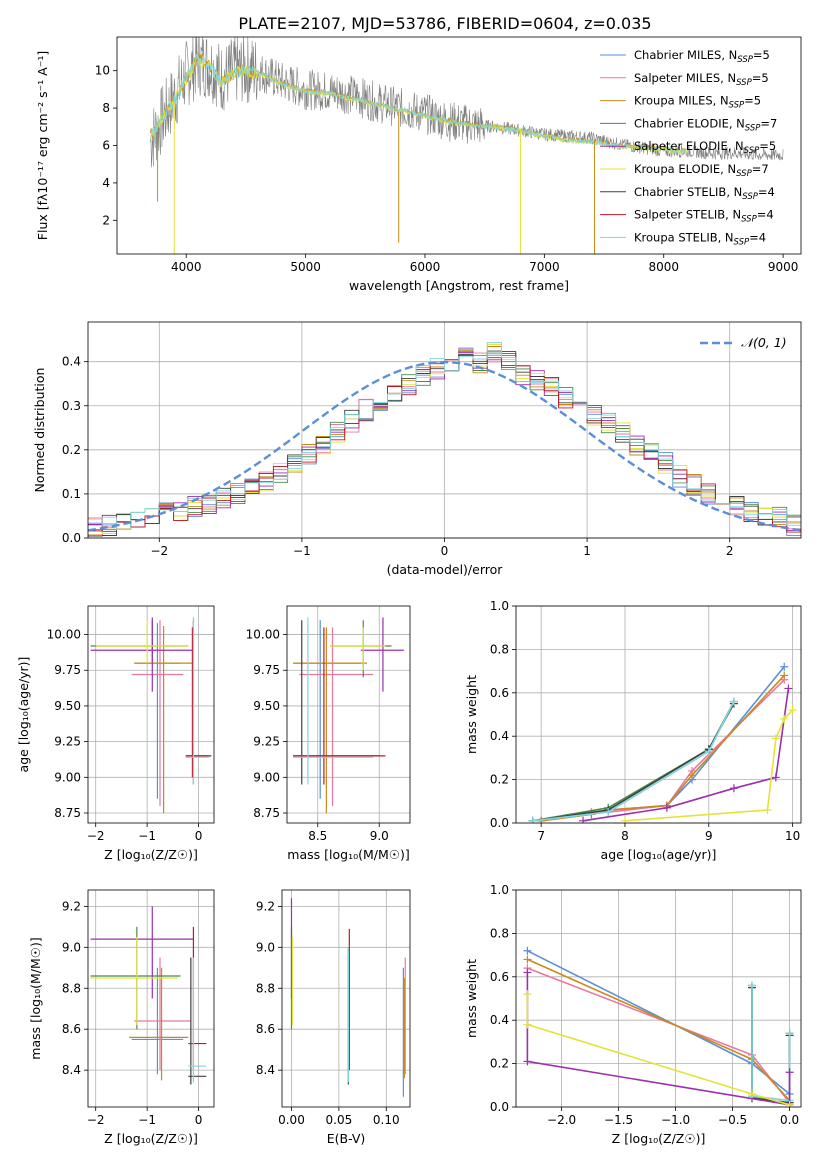  I want to click on legend-label: Salpeter STELIB, NSSP=4, so click(704, 216).